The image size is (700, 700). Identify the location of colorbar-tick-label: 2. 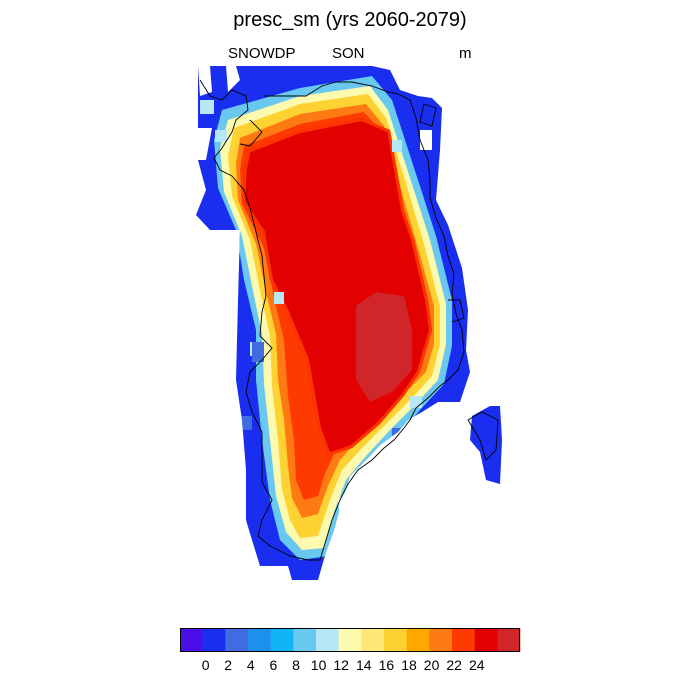
(228, 665).